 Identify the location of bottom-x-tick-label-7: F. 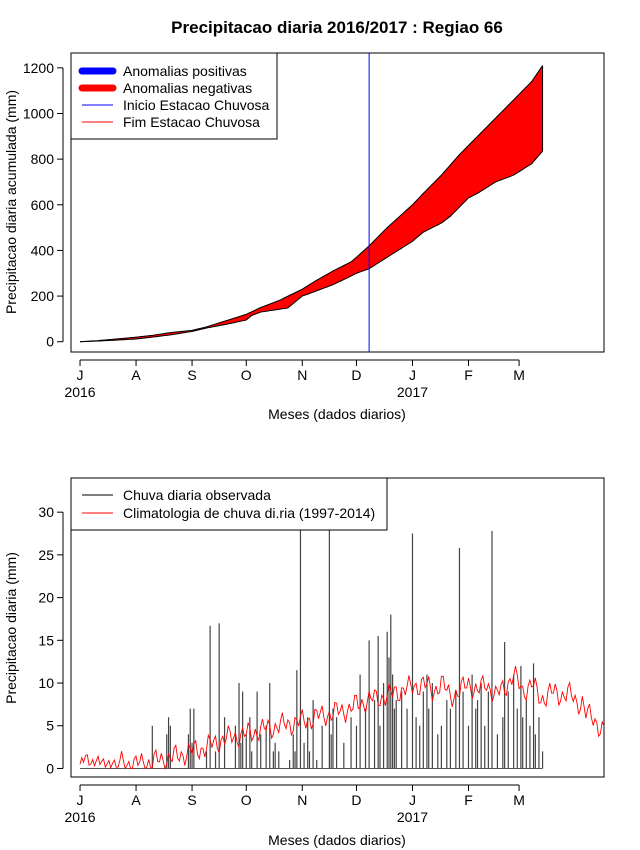
(468, 800).